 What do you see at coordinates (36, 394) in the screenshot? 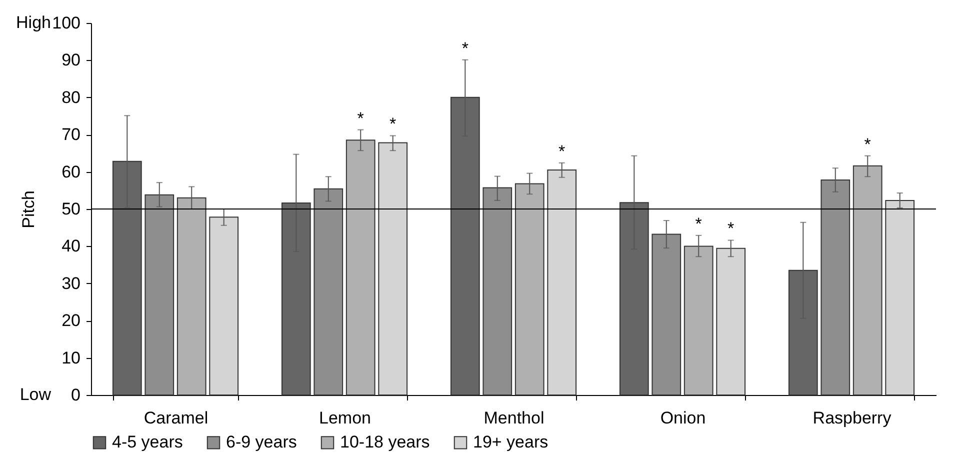
I see `text: Low` at bounding box center [36, 394].